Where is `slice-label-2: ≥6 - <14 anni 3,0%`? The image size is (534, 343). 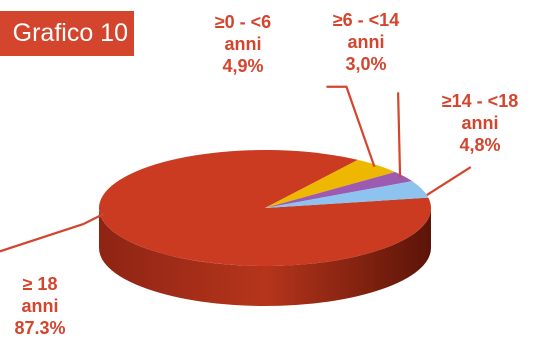
slice-label-2: ≥6 - <14 anni 3,0% is located at coordinates (366, 42).